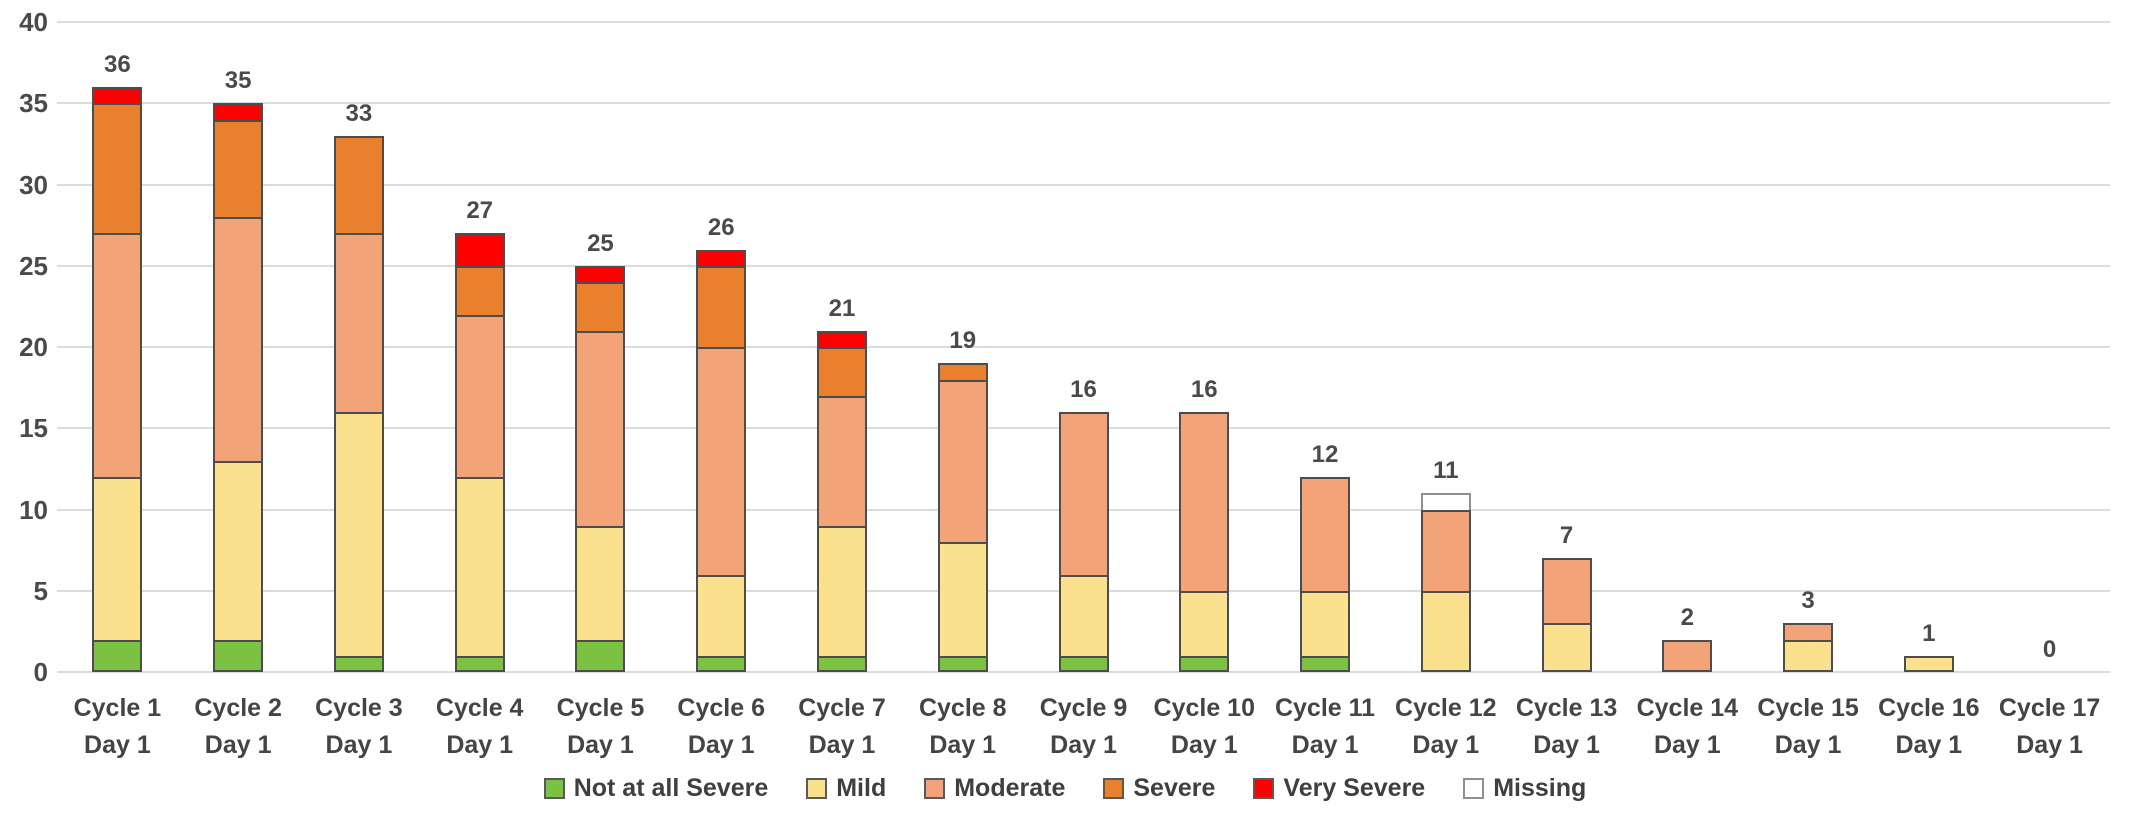 The height and width of the screenshot is (837, 2130). I want to click on x-axis-category-label: Cycle 9 Day 1, so click(1084, 727).